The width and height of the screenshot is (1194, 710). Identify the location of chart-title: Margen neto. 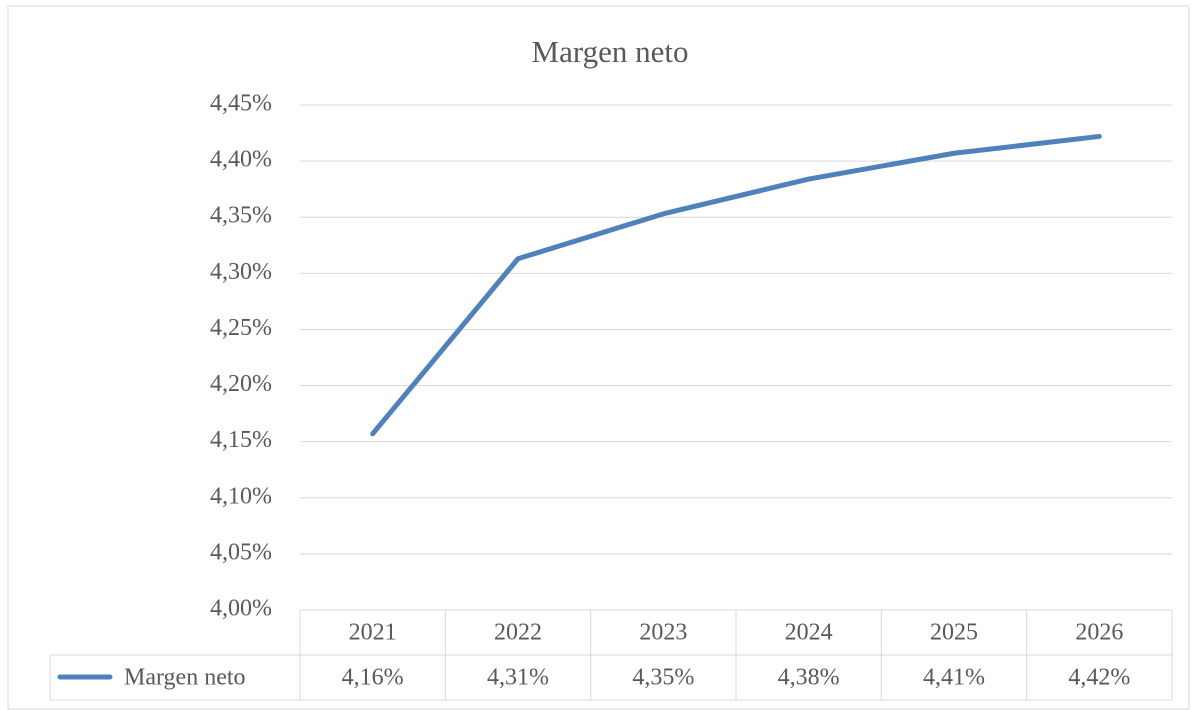
(610, 51).